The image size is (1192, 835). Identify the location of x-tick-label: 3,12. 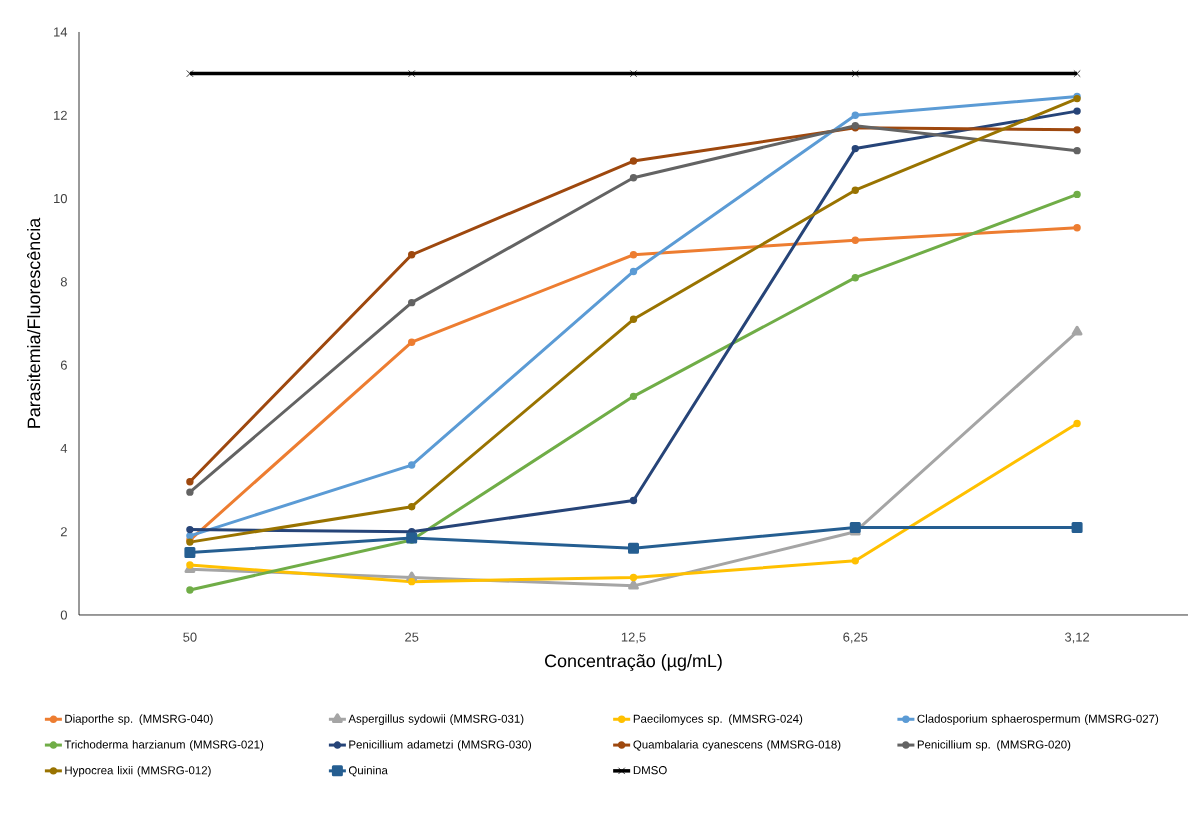
(1077, 638).